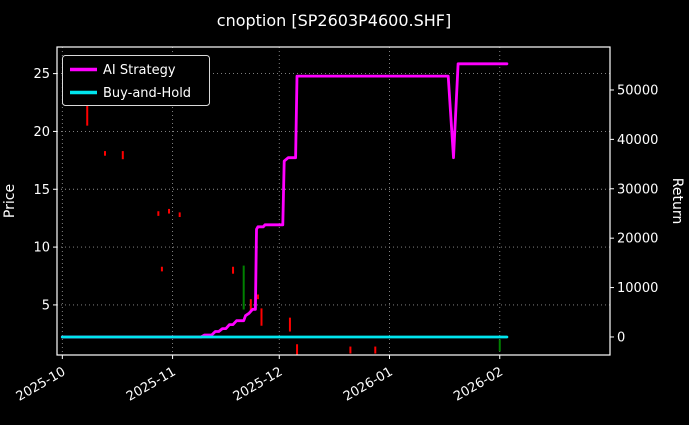  Describe the element at coordinates (621, 337) in the screenshot. I see `tick-label-right: 0` at that location.